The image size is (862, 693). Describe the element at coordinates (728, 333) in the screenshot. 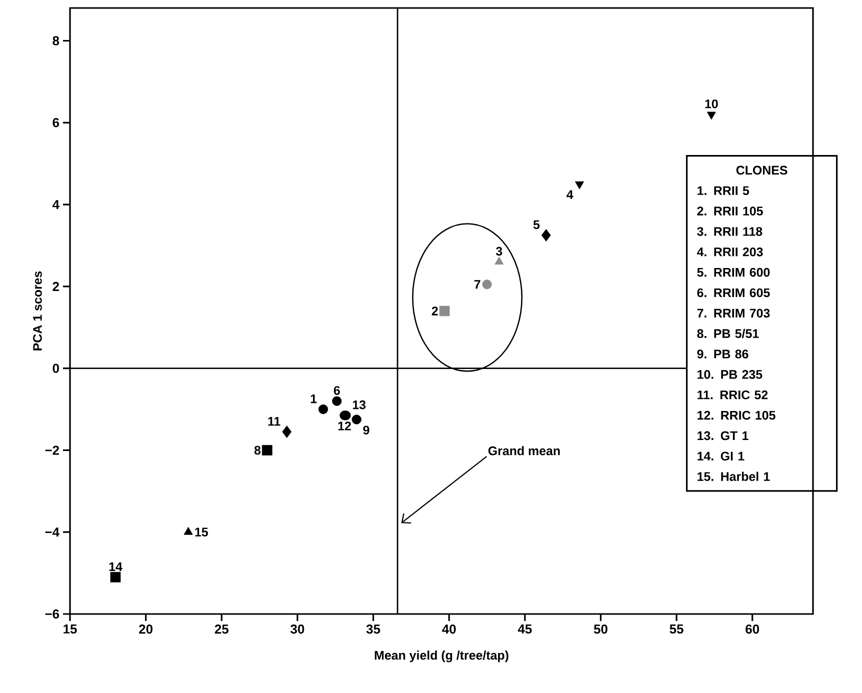

I see `annotation: 8. PB 5/51` at that location.